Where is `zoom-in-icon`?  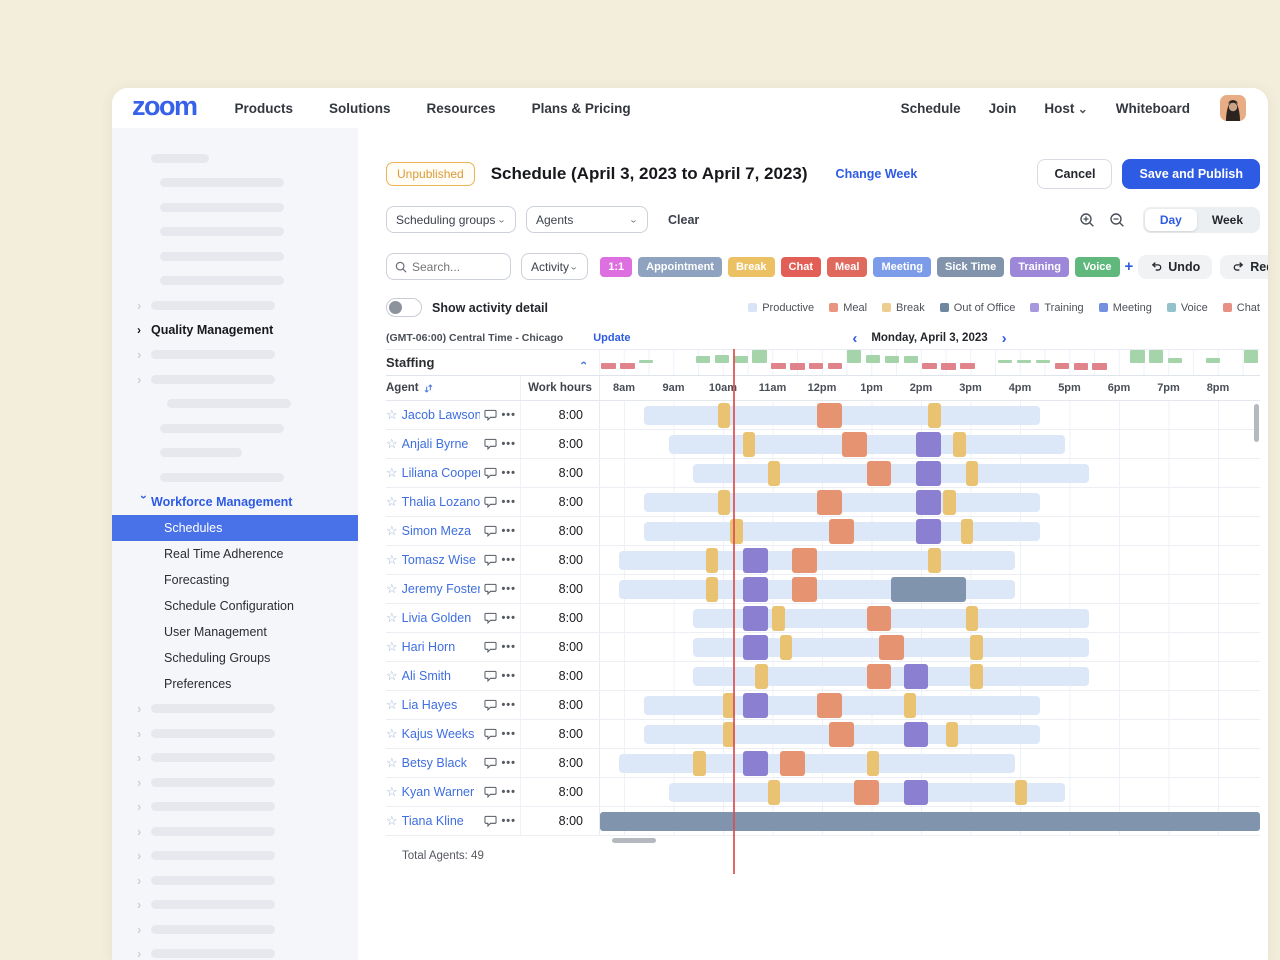
zoom-in-icon is located at coordinates (1087, 220).